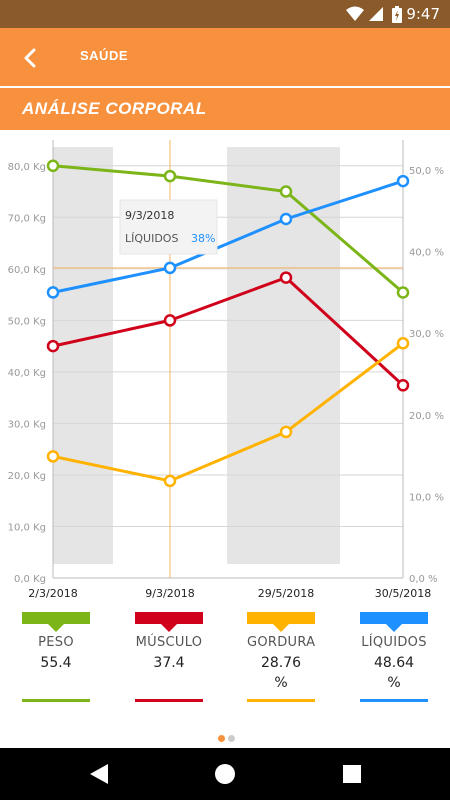 The width and height of the screenshot is (450, 800). Describe the element at coordinates (56, 663) in the screenshot. I see `legend-value: 55.4` at that location.